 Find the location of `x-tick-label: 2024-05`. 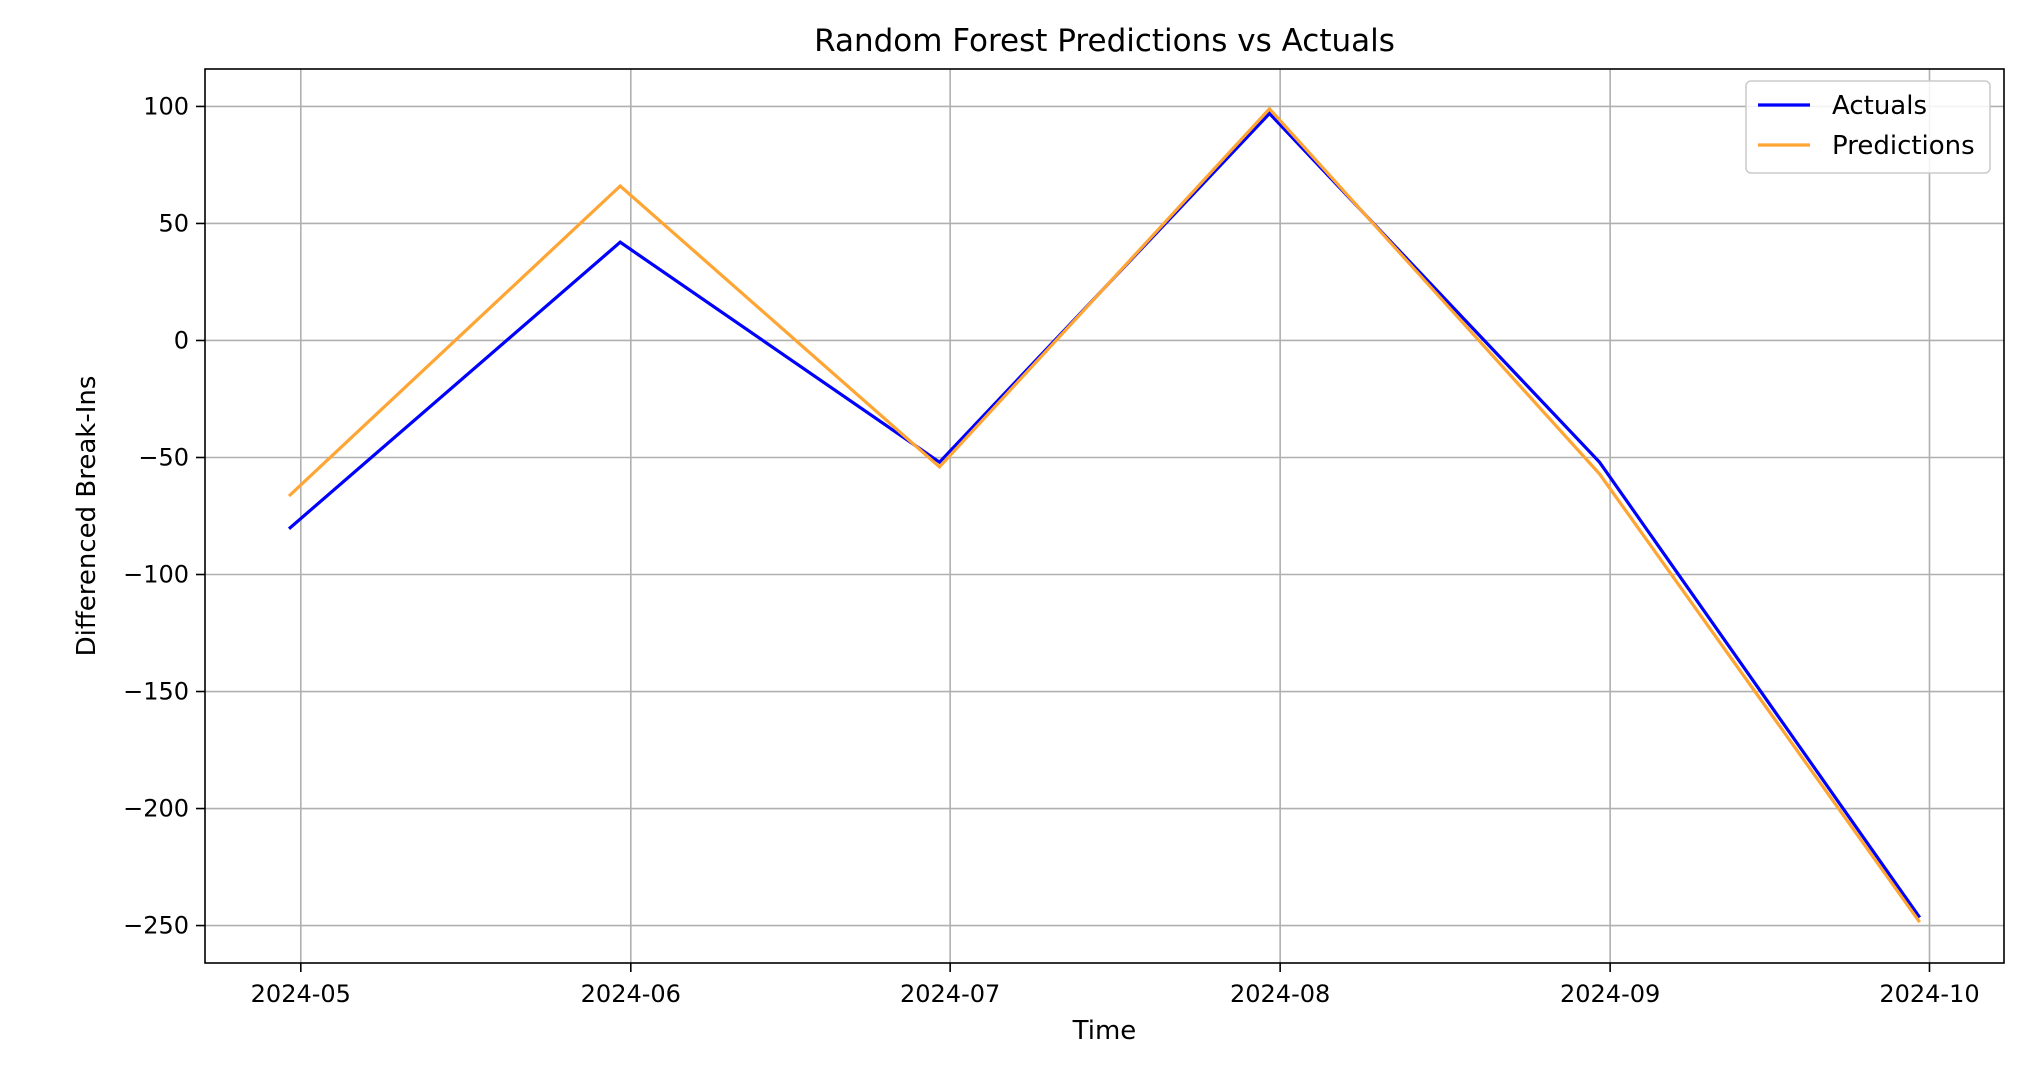

x-tick-label: 2024-05 is located at coordinates (301, 994).